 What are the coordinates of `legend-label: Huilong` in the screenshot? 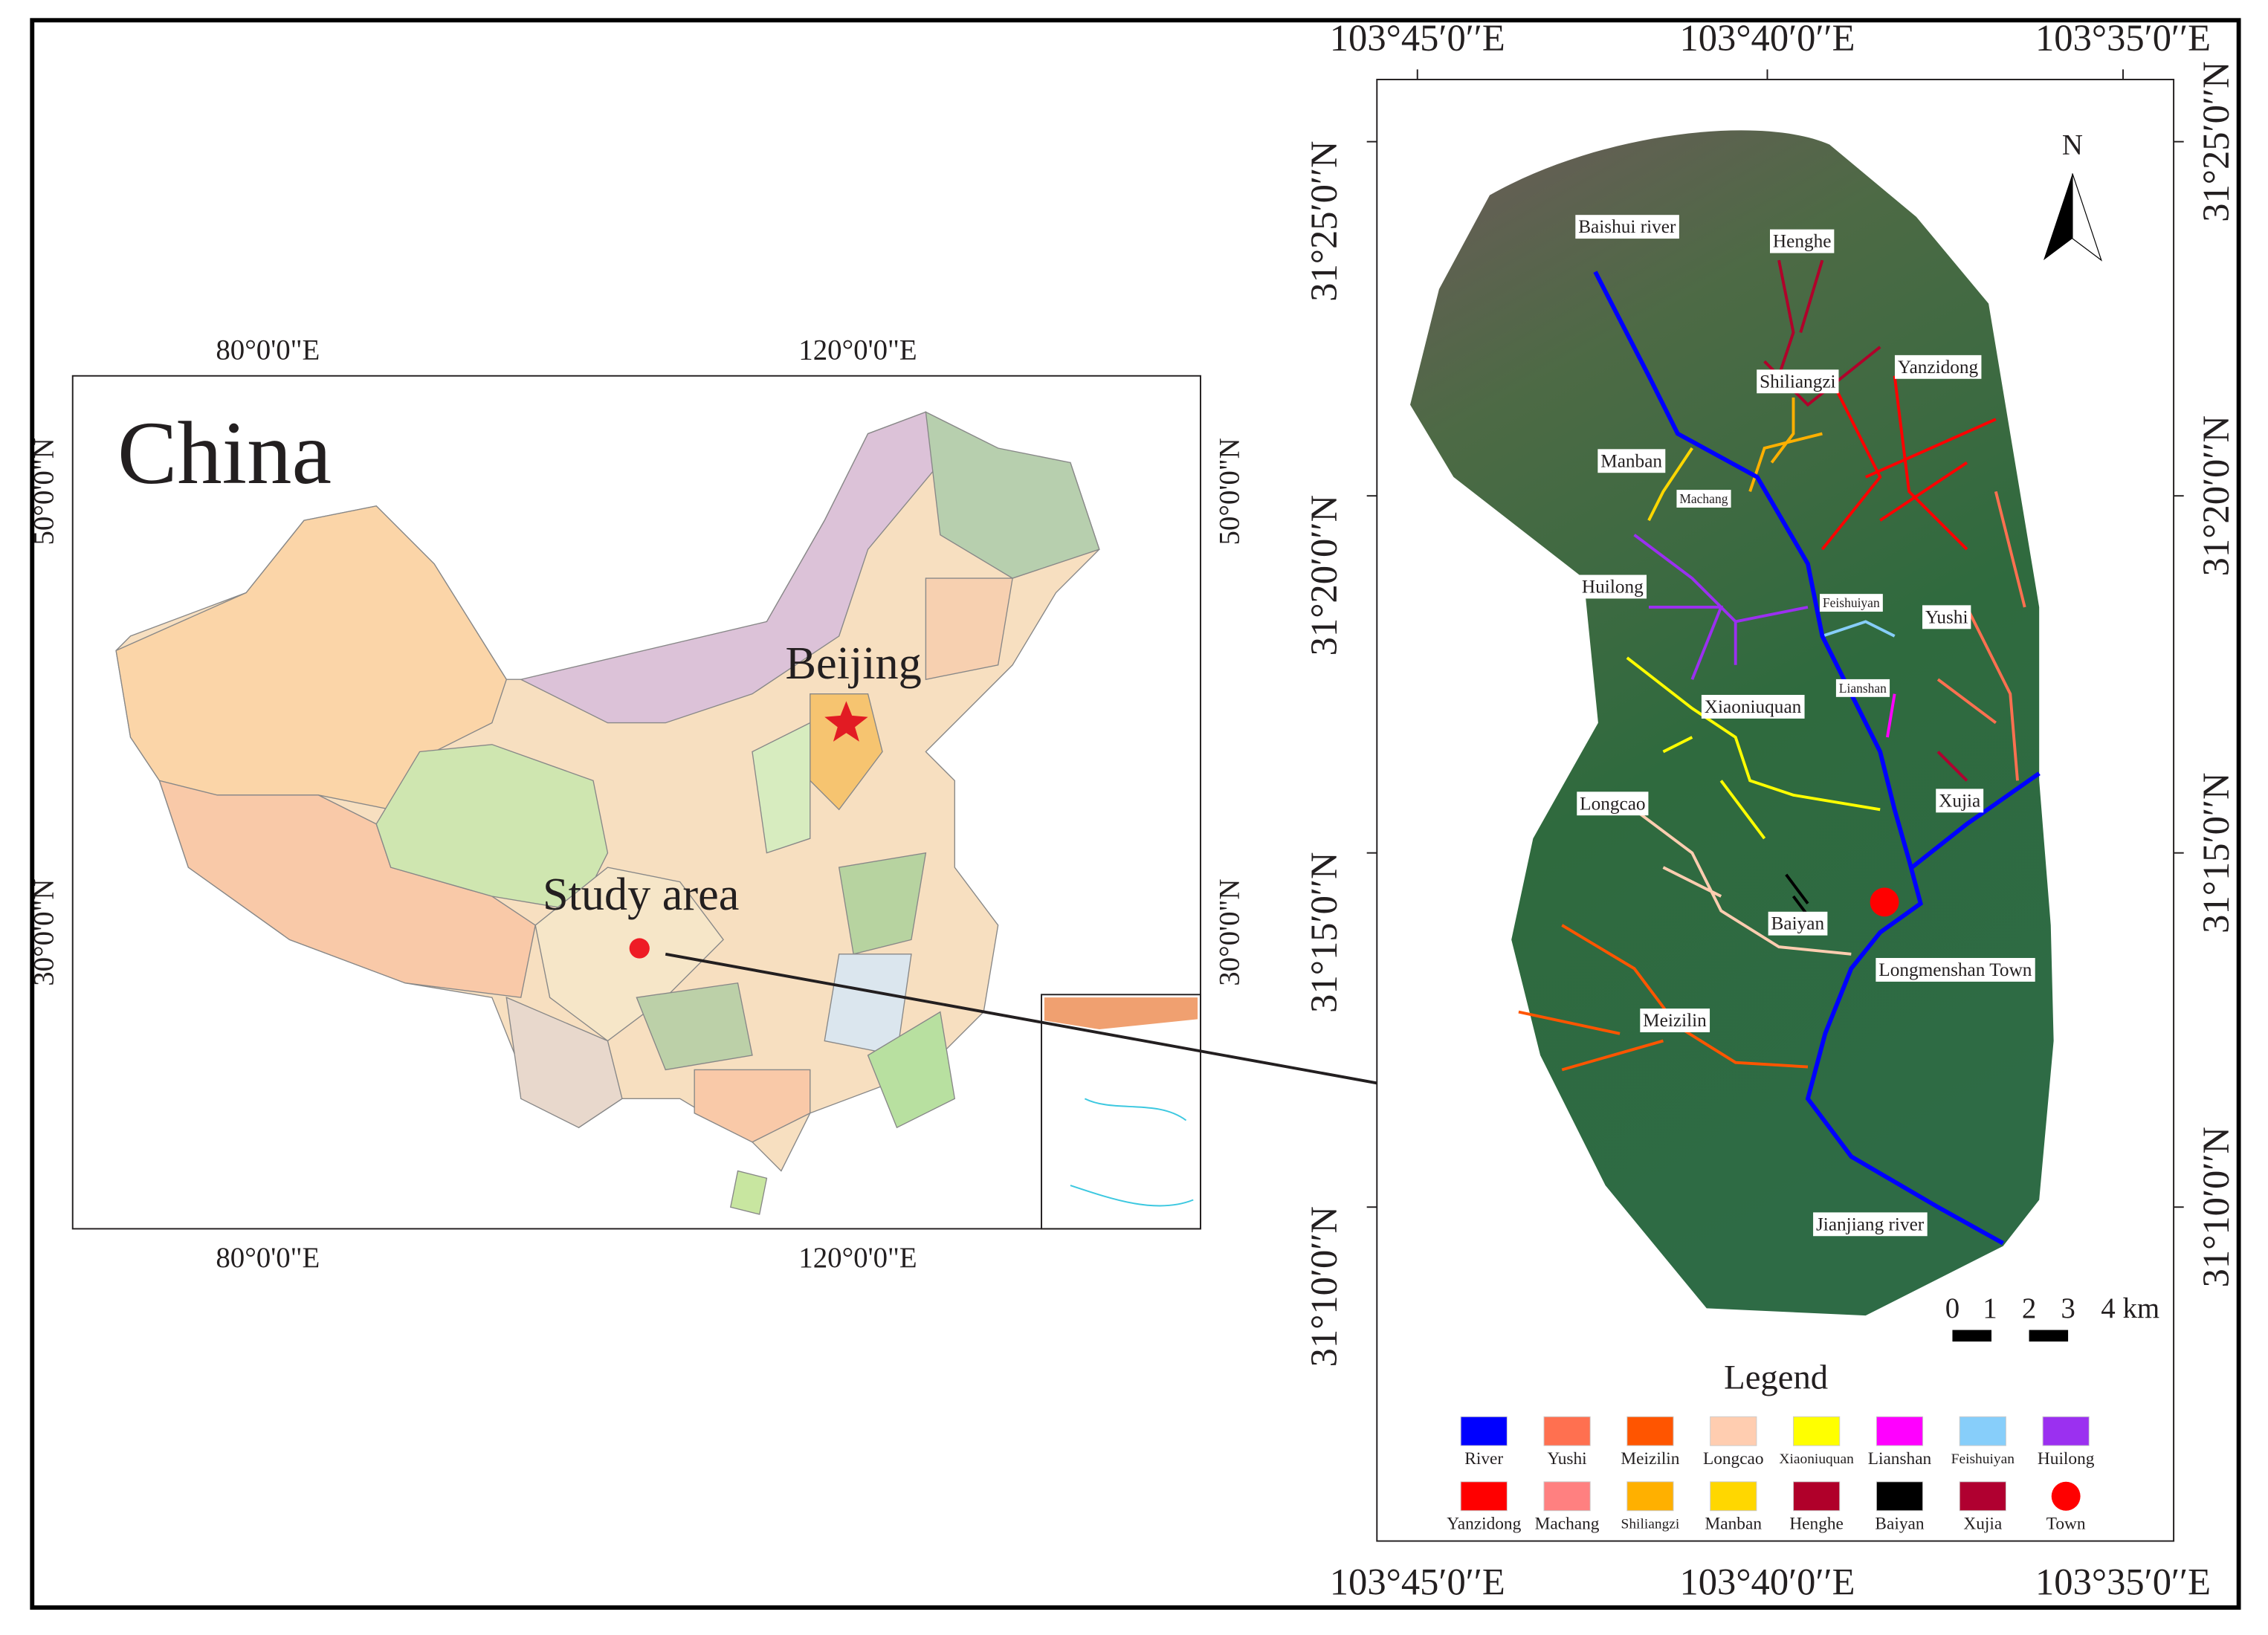 It's located at (2066, 1459).